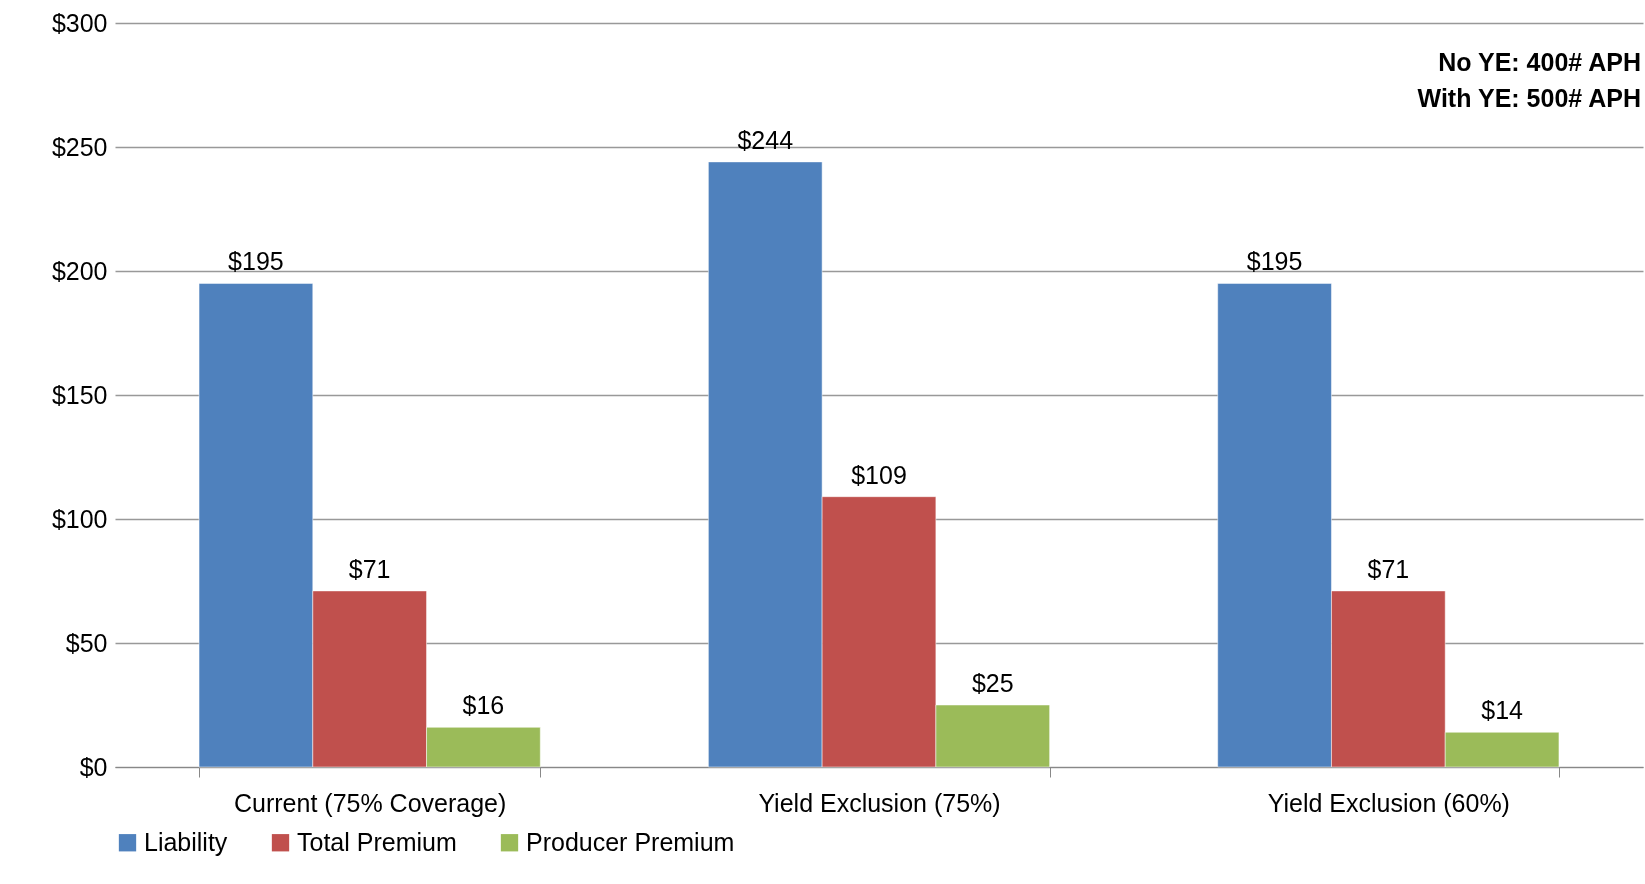 The width and height of the screenshot is (1645, 884). What do you see at coordinates (630, 841) in the screenshot?
I see `legend-label: Producer Premium` at bounding box center [630, 841].